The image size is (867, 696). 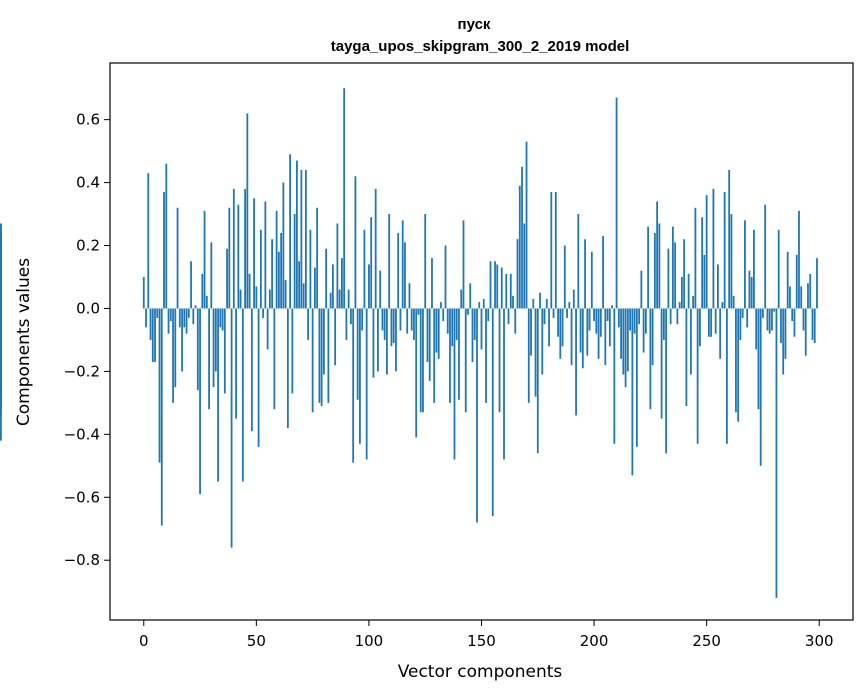 What do you see at coordinates (474, 24) in the screenshot?
I see `chart-title-line-1: пуск` at bounding box center [474, 24].